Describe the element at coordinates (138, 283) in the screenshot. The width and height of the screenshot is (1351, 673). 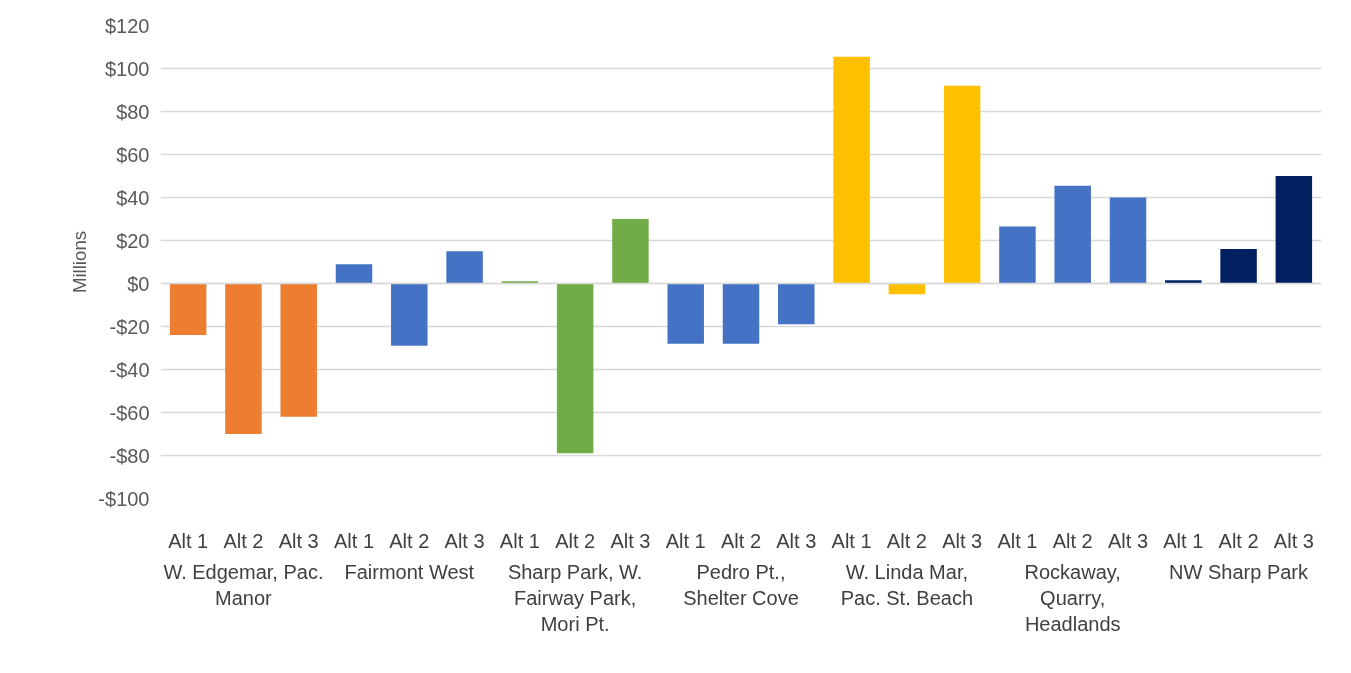
I see `y-tick-label: $0` at that location.